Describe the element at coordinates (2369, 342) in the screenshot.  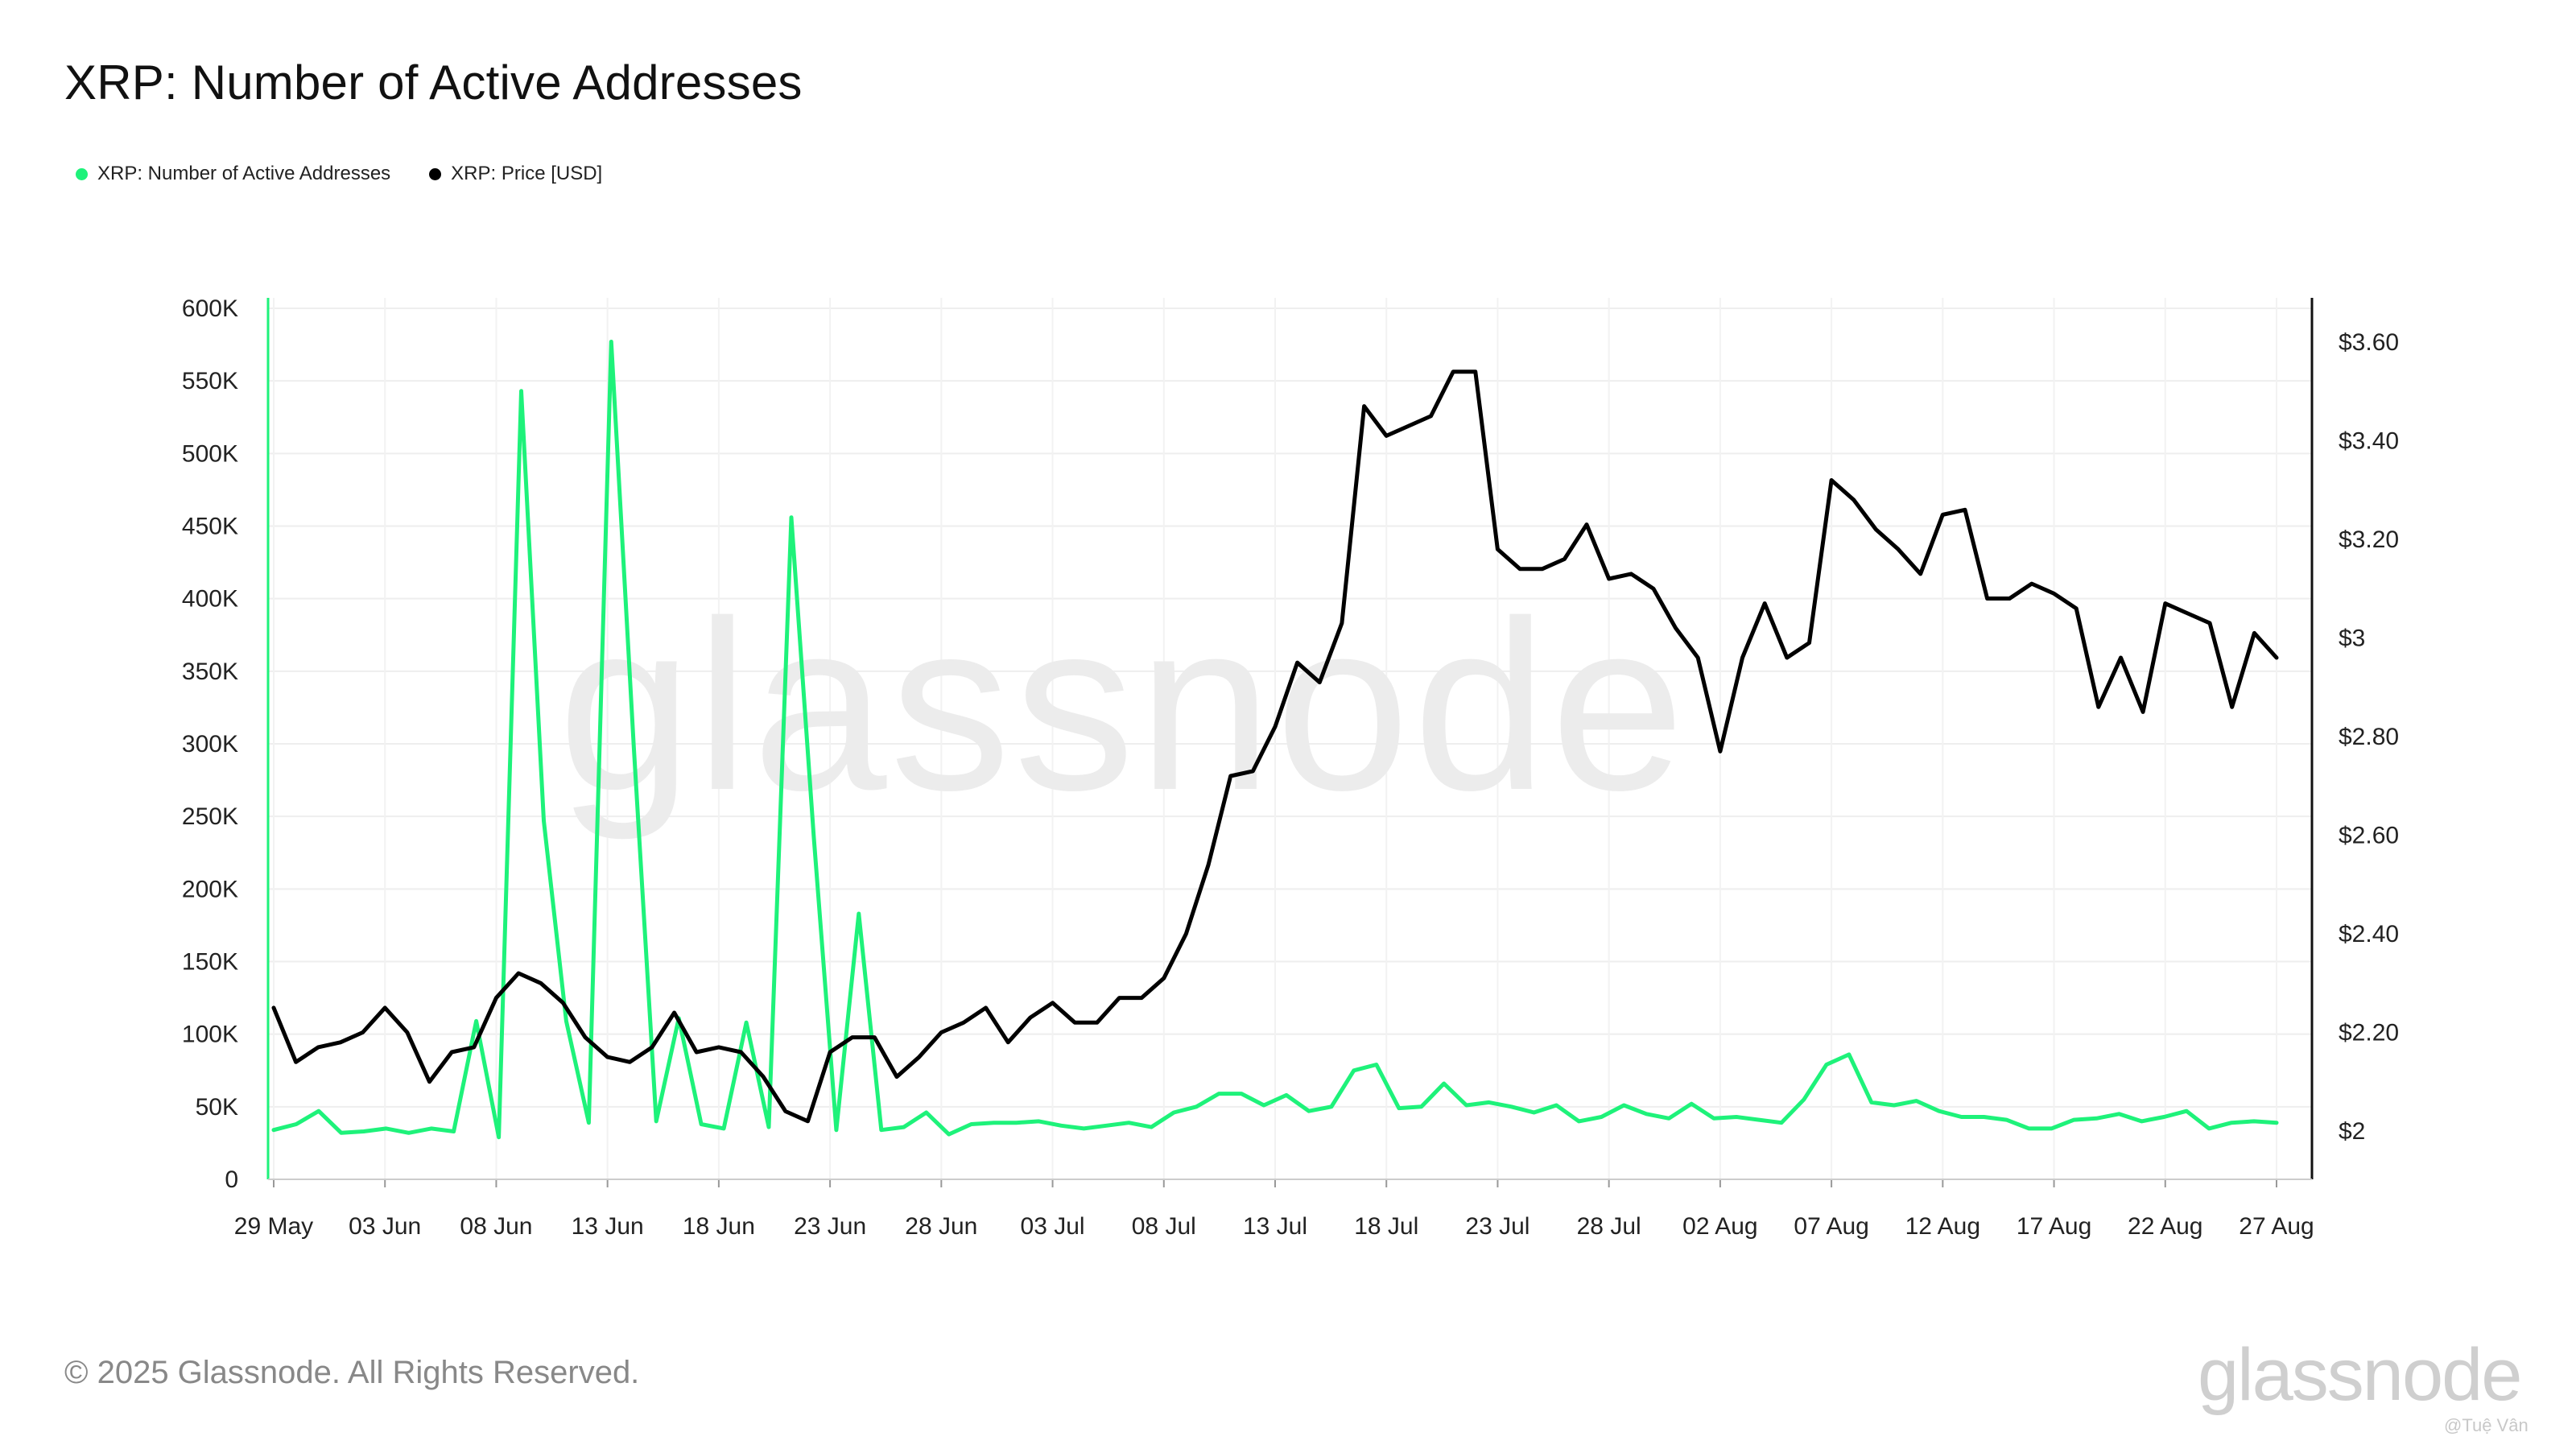
I see `right-axis-tick-label: $3.60` at that location.